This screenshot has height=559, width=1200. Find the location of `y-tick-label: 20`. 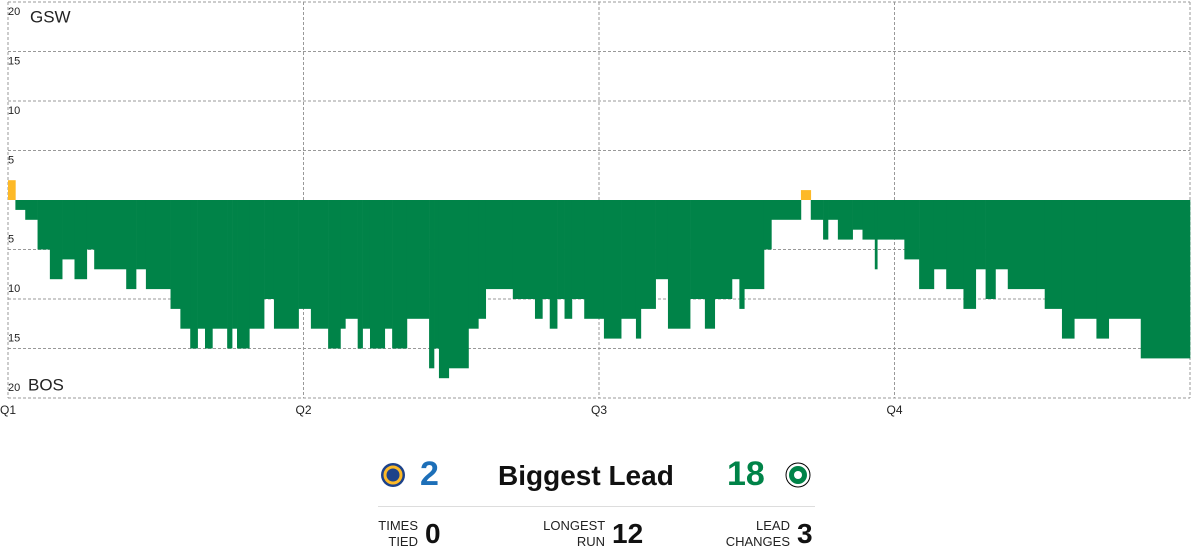

y-tick-label: 20 is located at coordinates (14, 12).